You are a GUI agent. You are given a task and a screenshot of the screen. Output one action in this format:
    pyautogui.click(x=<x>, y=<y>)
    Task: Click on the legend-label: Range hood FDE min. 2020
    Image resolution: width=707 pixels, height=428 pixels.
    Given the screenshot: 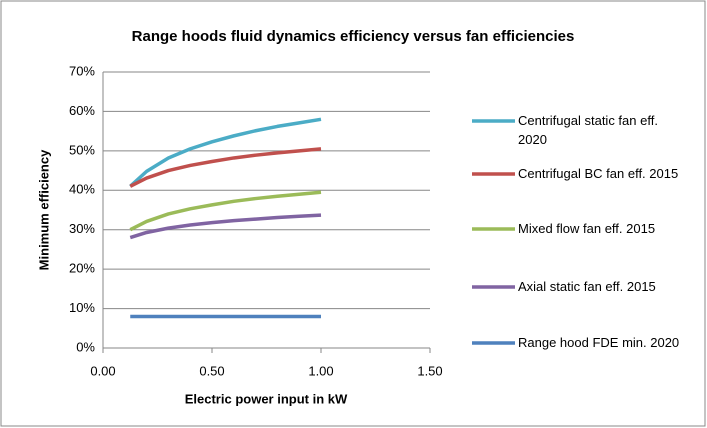 What is the action you would take?
    pyautogui.click(x=599, y=342)
    